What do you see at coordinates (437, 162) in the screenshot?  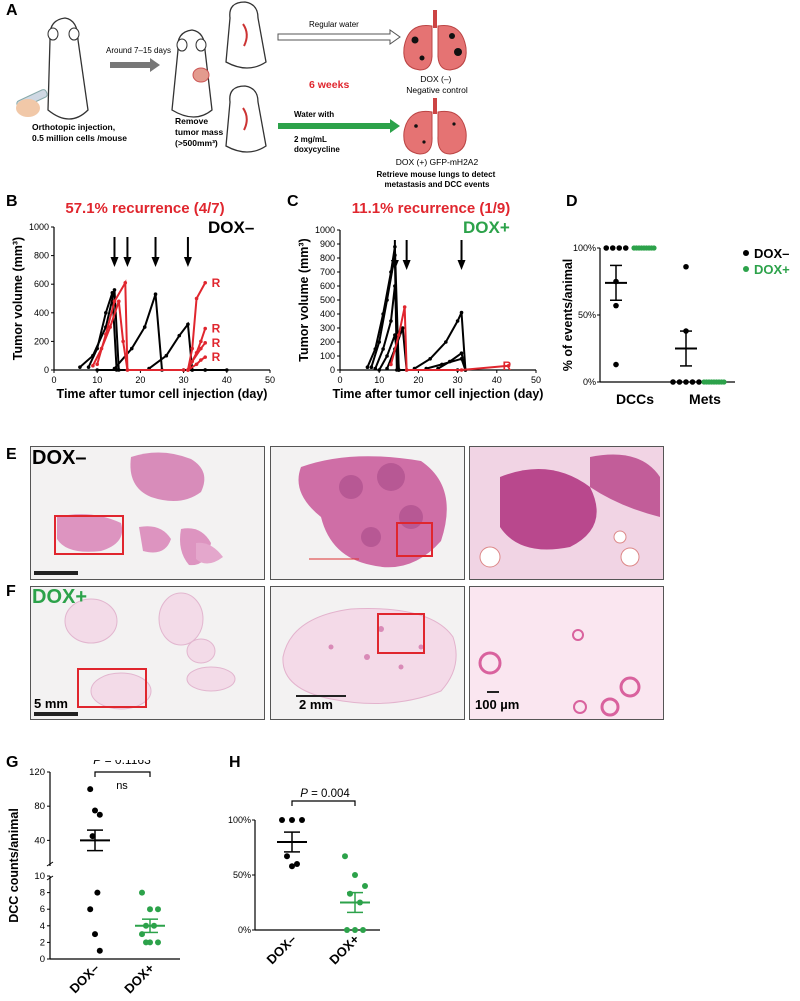 I see `dox-pos-caption: DOX (+) GFP-mH2A2` at bounding box center [437, 162].